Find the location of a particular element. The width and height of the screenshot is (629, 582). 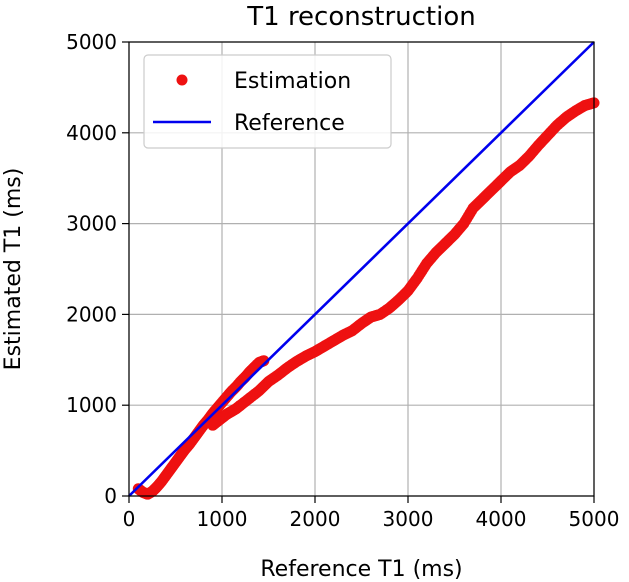

x-tick-label: 1000 is located at coordinates (222, 519).